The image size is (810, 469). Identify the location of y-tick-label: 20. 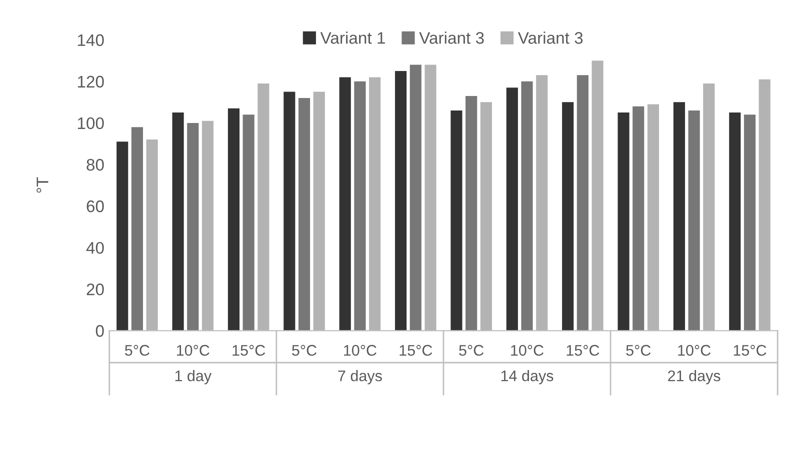
(95, 290).